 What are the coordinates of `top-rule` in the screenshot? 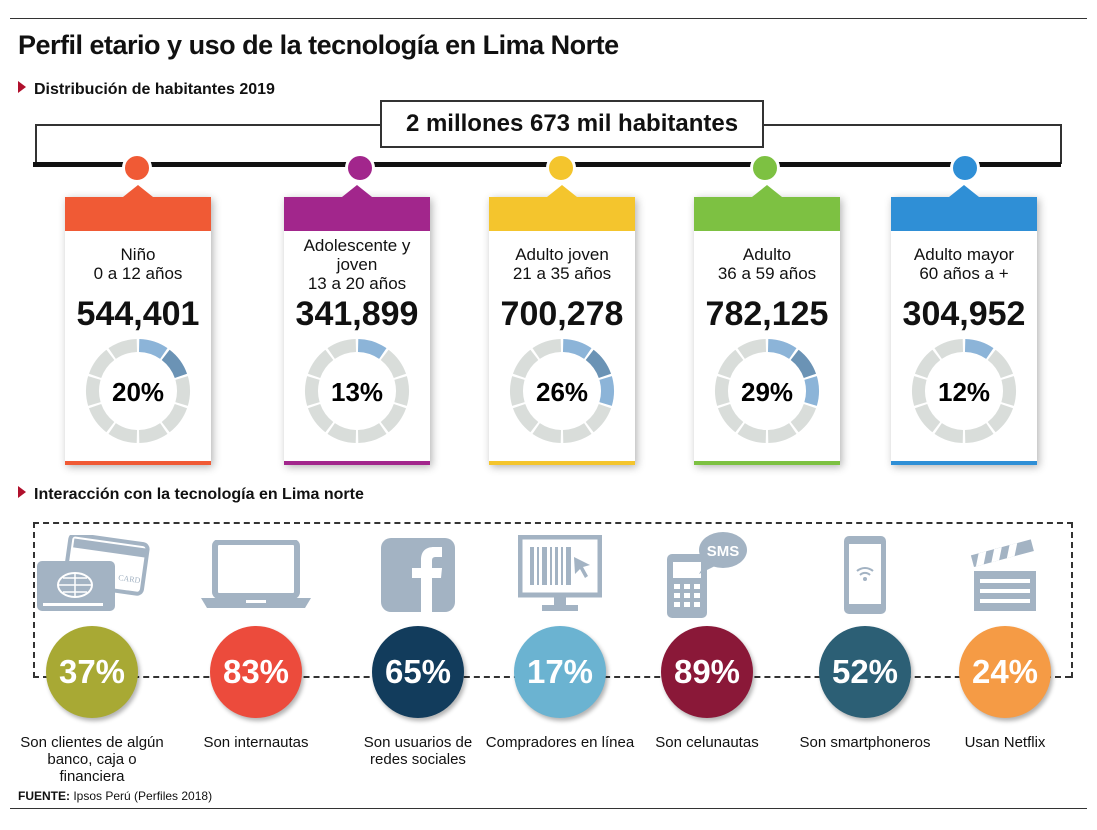 It's located at (548, 18).